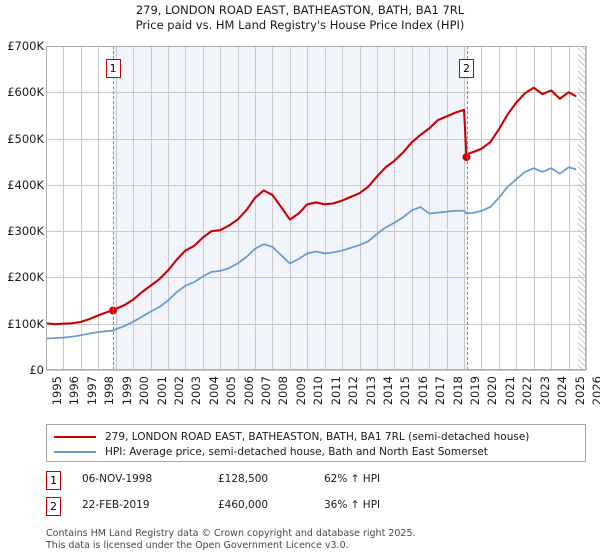 The height and width of the screenshot is (560, 600). What do you see at coordinates (422, 391) in the screenshot?
I see `x-axis-tick-label: 2016` at bounding box center [422, 391].